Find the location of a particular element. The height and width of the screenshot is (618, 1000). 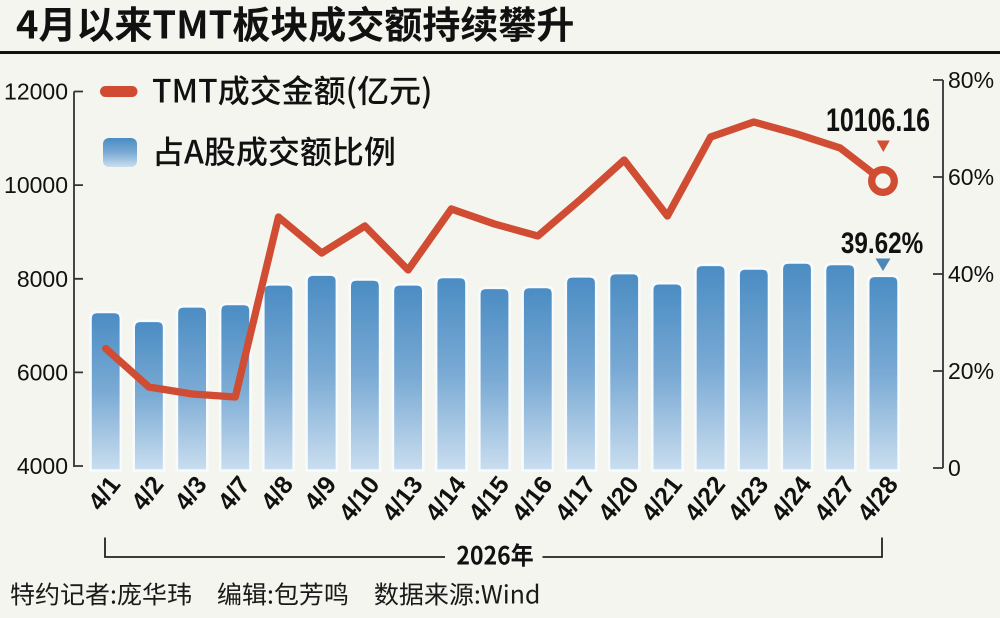

svg-text: 0 is located at coordinates (954, 468).